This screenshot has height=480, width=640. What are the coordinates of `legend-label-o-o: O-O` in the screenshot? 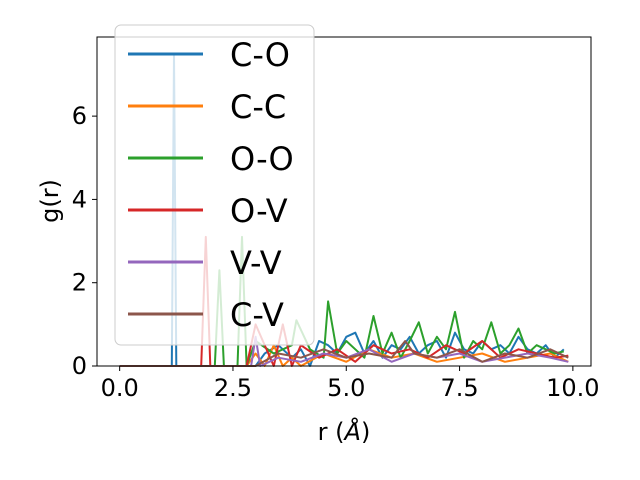 It's located at (262, 159).